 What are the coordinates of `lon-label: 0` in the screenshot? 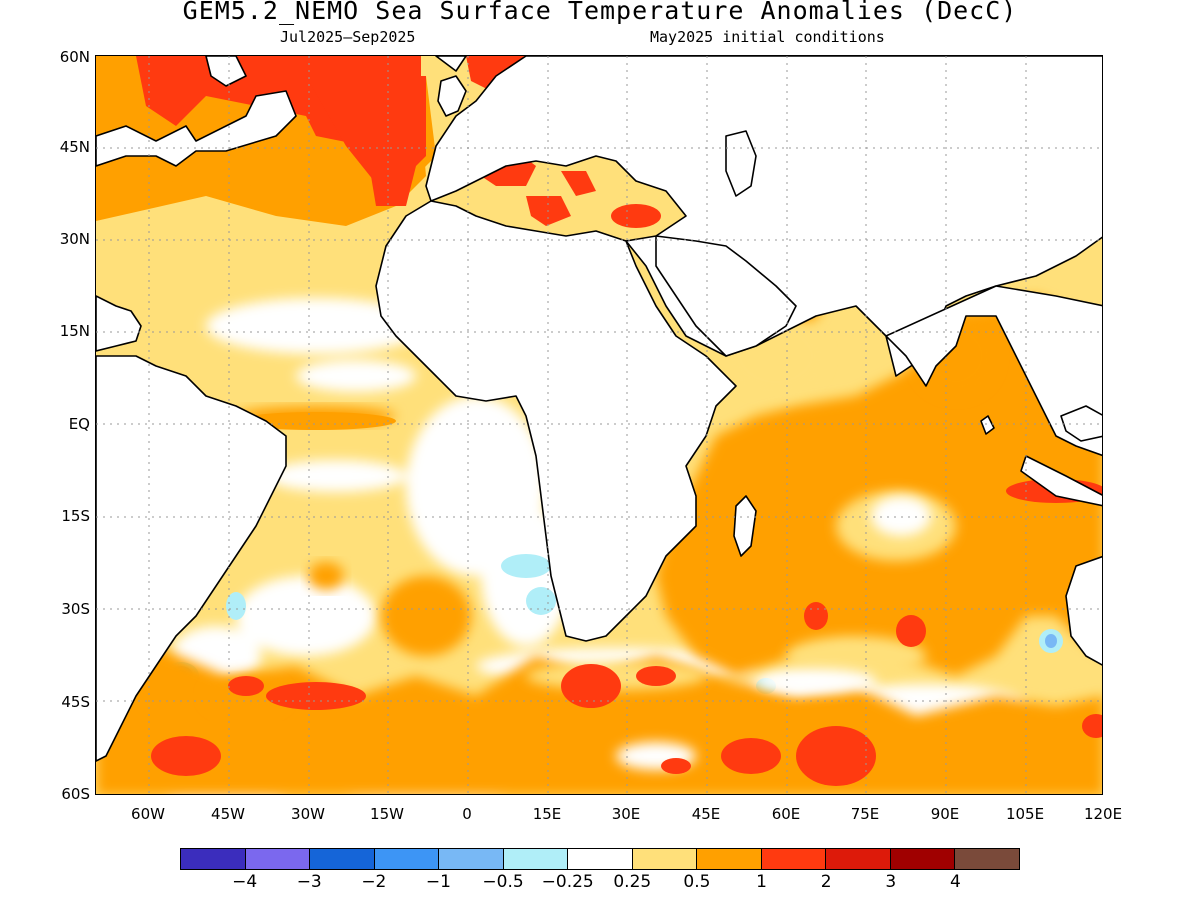 It's located at (467, 814).